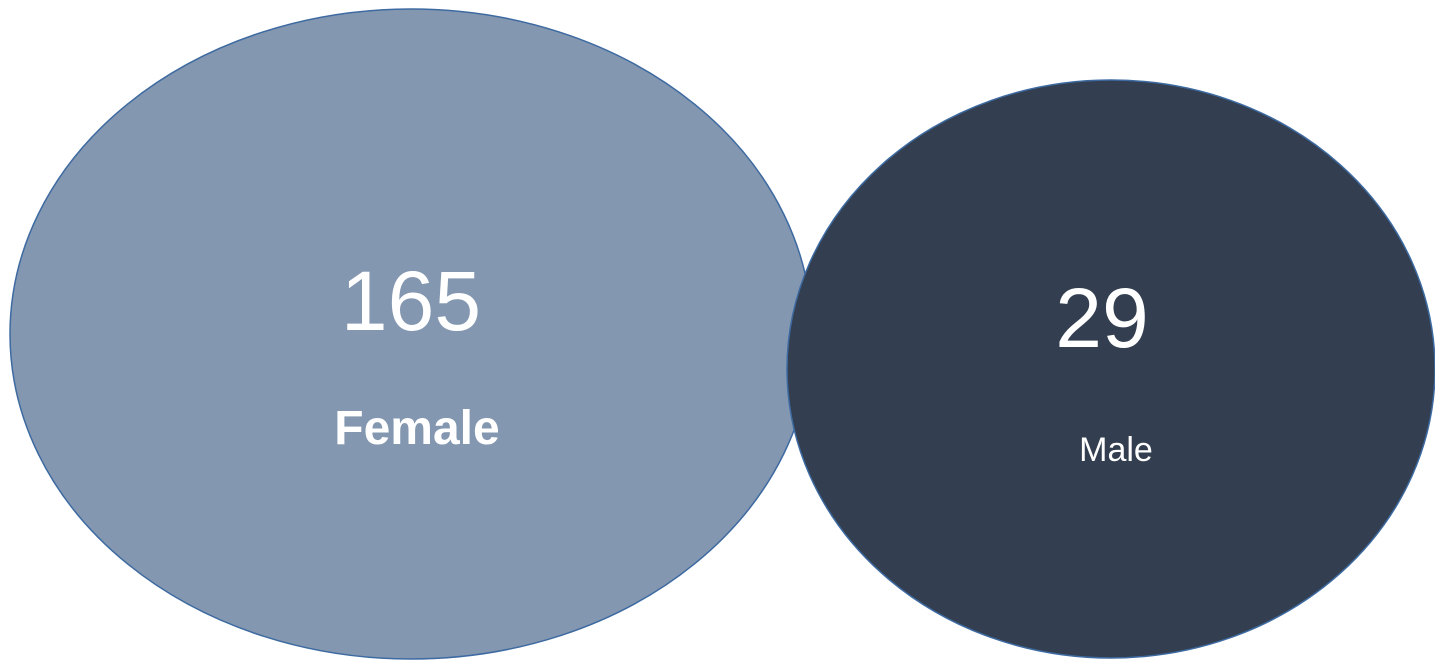 The image size is (1435, 660). What do you see at coordinates (1101, 318) in the screenshot?
I see `male-count: 29` at bounding box center [1101, 318].